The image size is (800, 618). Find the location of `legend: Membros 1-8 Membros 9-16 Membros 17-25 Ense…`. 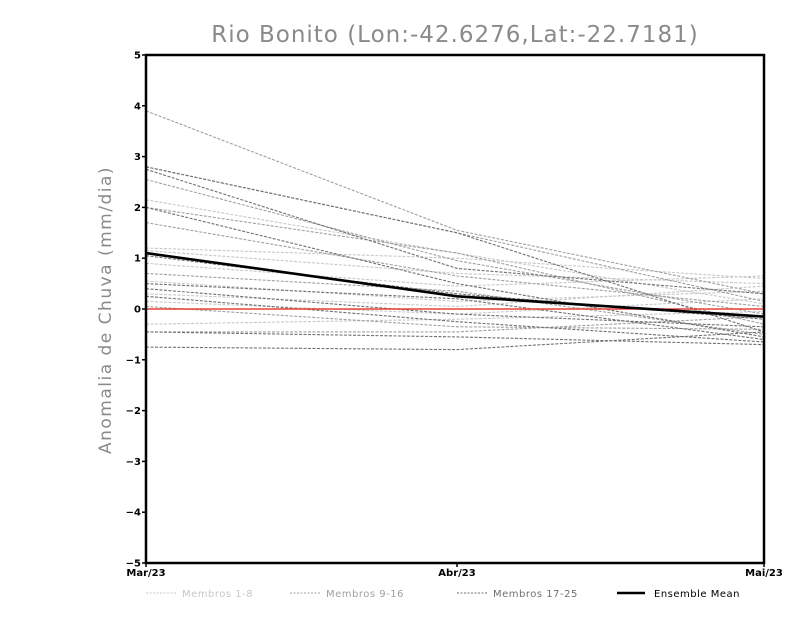

legend: Membros 1-8 Membros 9-16 Membros 17-25 Ense… is located at coordinates (443, 594).